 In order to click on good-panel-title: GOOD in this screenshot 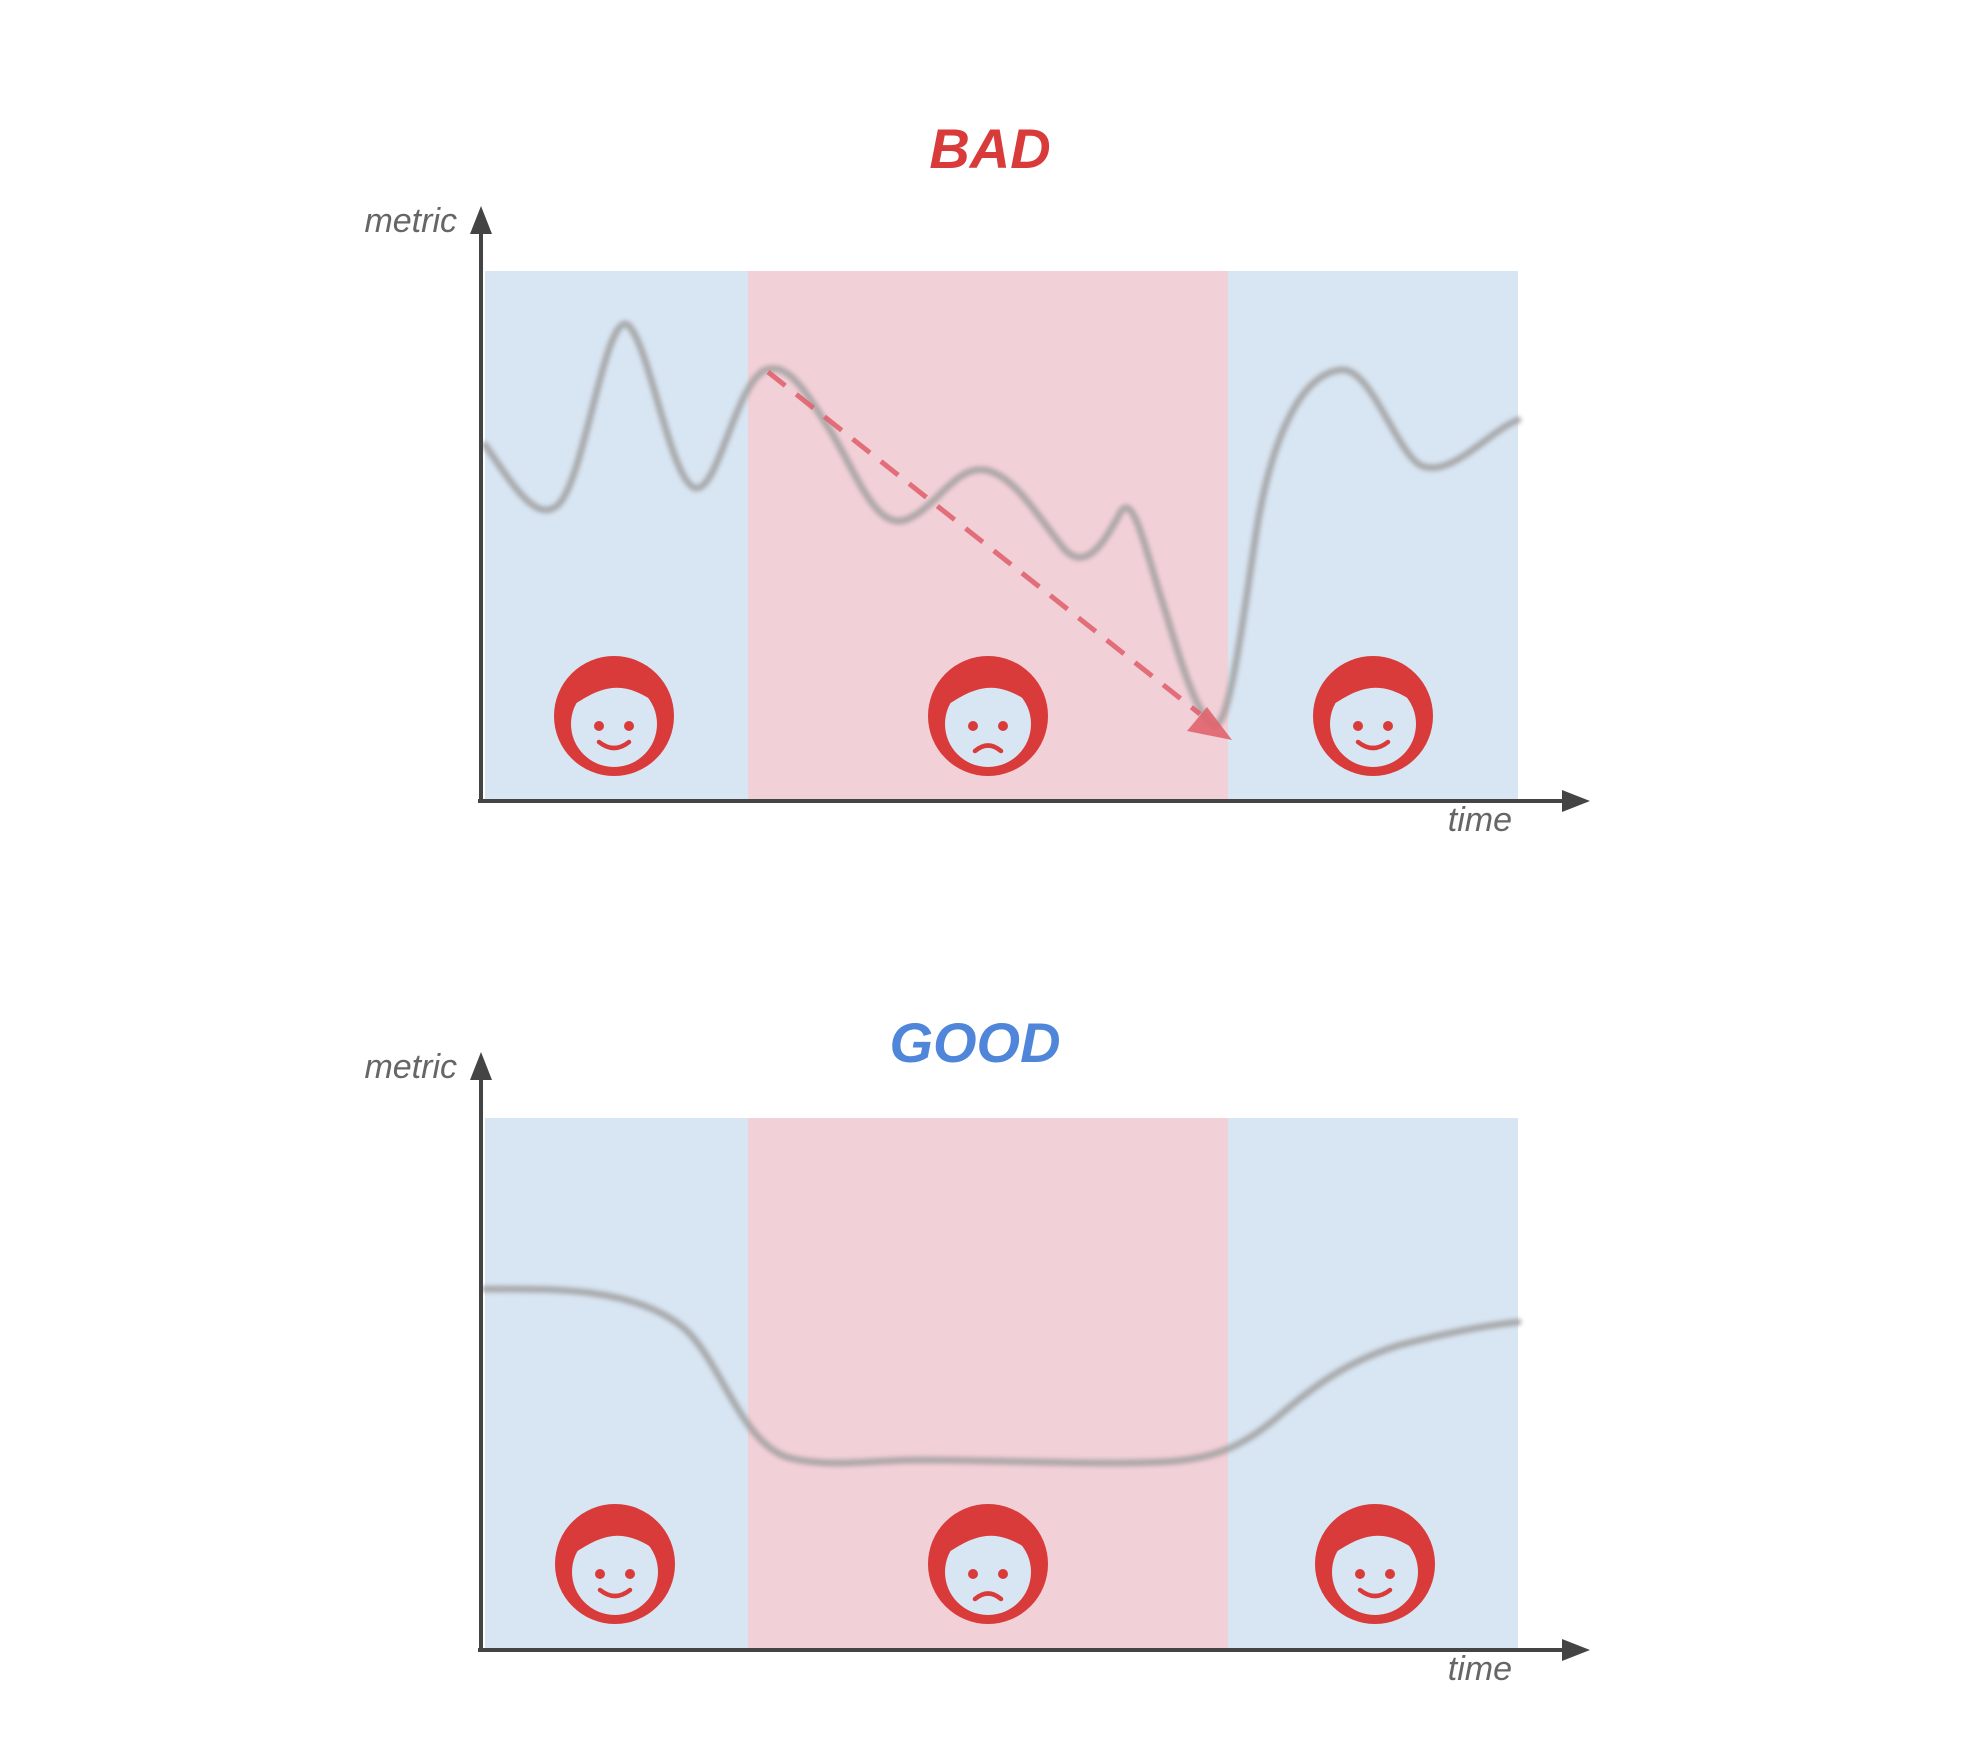, I will do `click(974, 1042)`.